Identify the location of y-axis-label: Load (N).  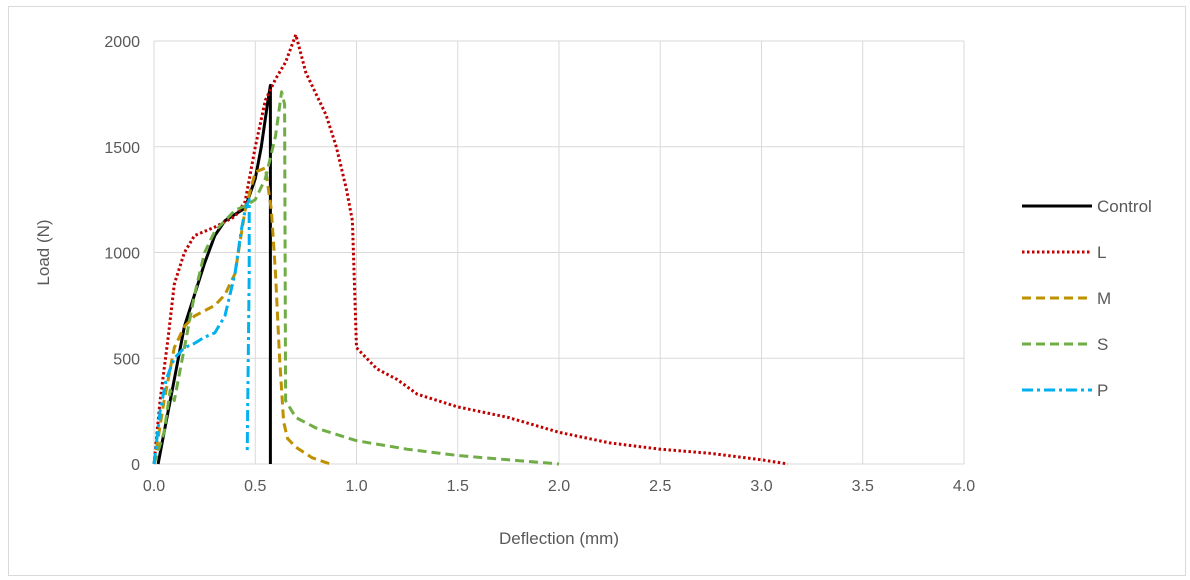
(43, 252).